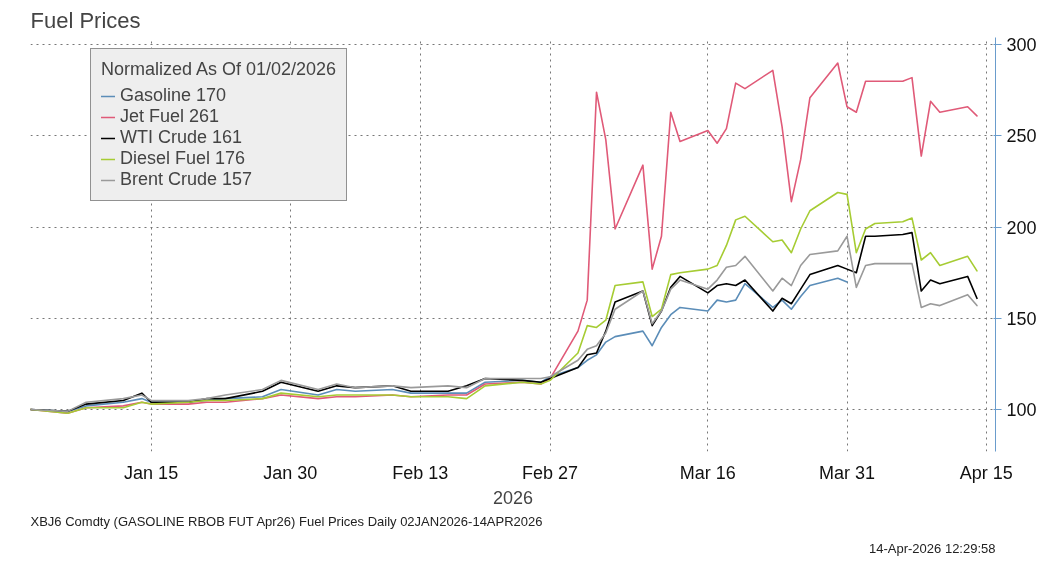  Describe the element at coordinates (420, 472) in the screenshot. I see `x-tick-label: Feb 13` at that location.